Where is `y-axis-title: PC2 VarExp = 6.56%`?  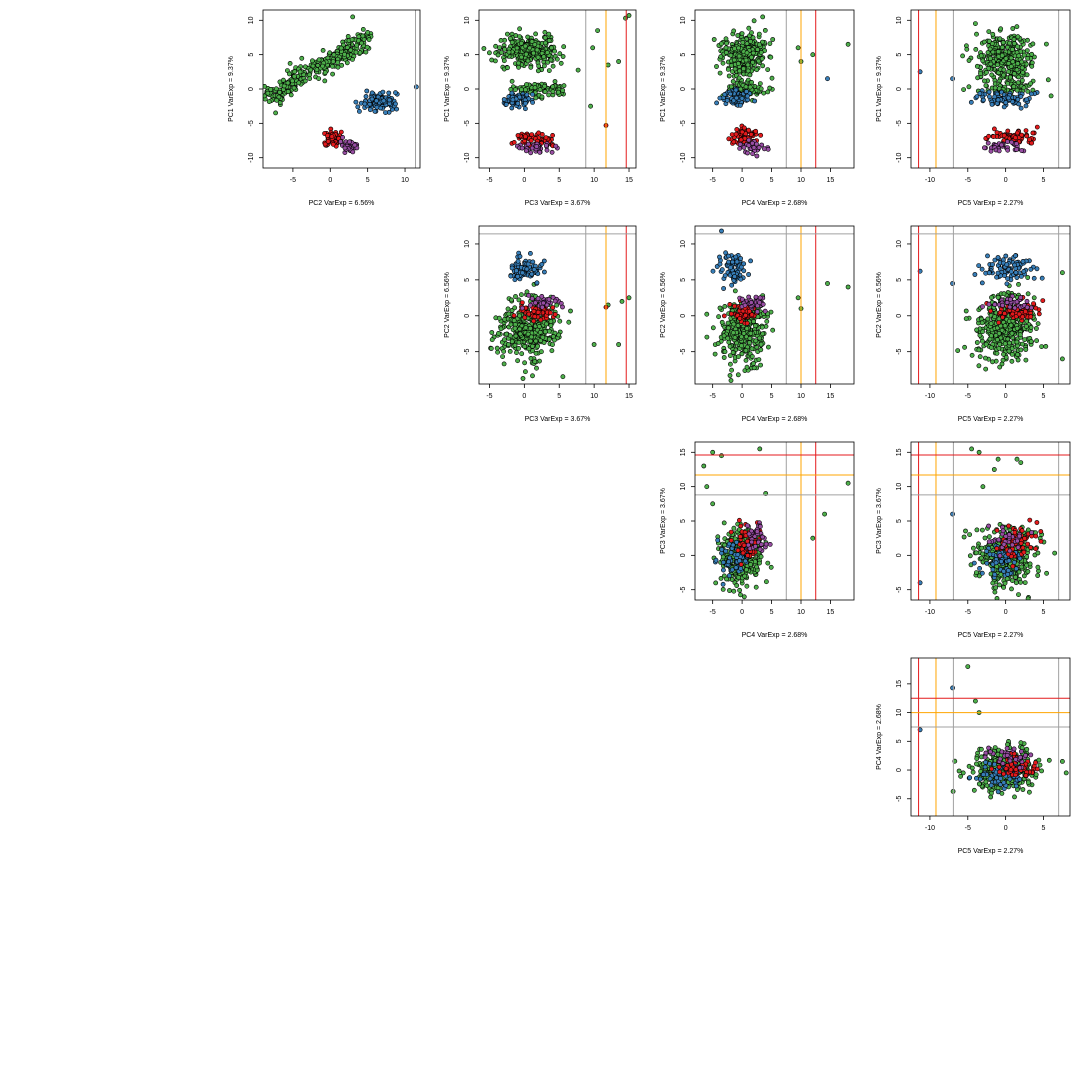 y-axis-title: PC2 VarExp = 6.56% is located at coordinates (663, 305).